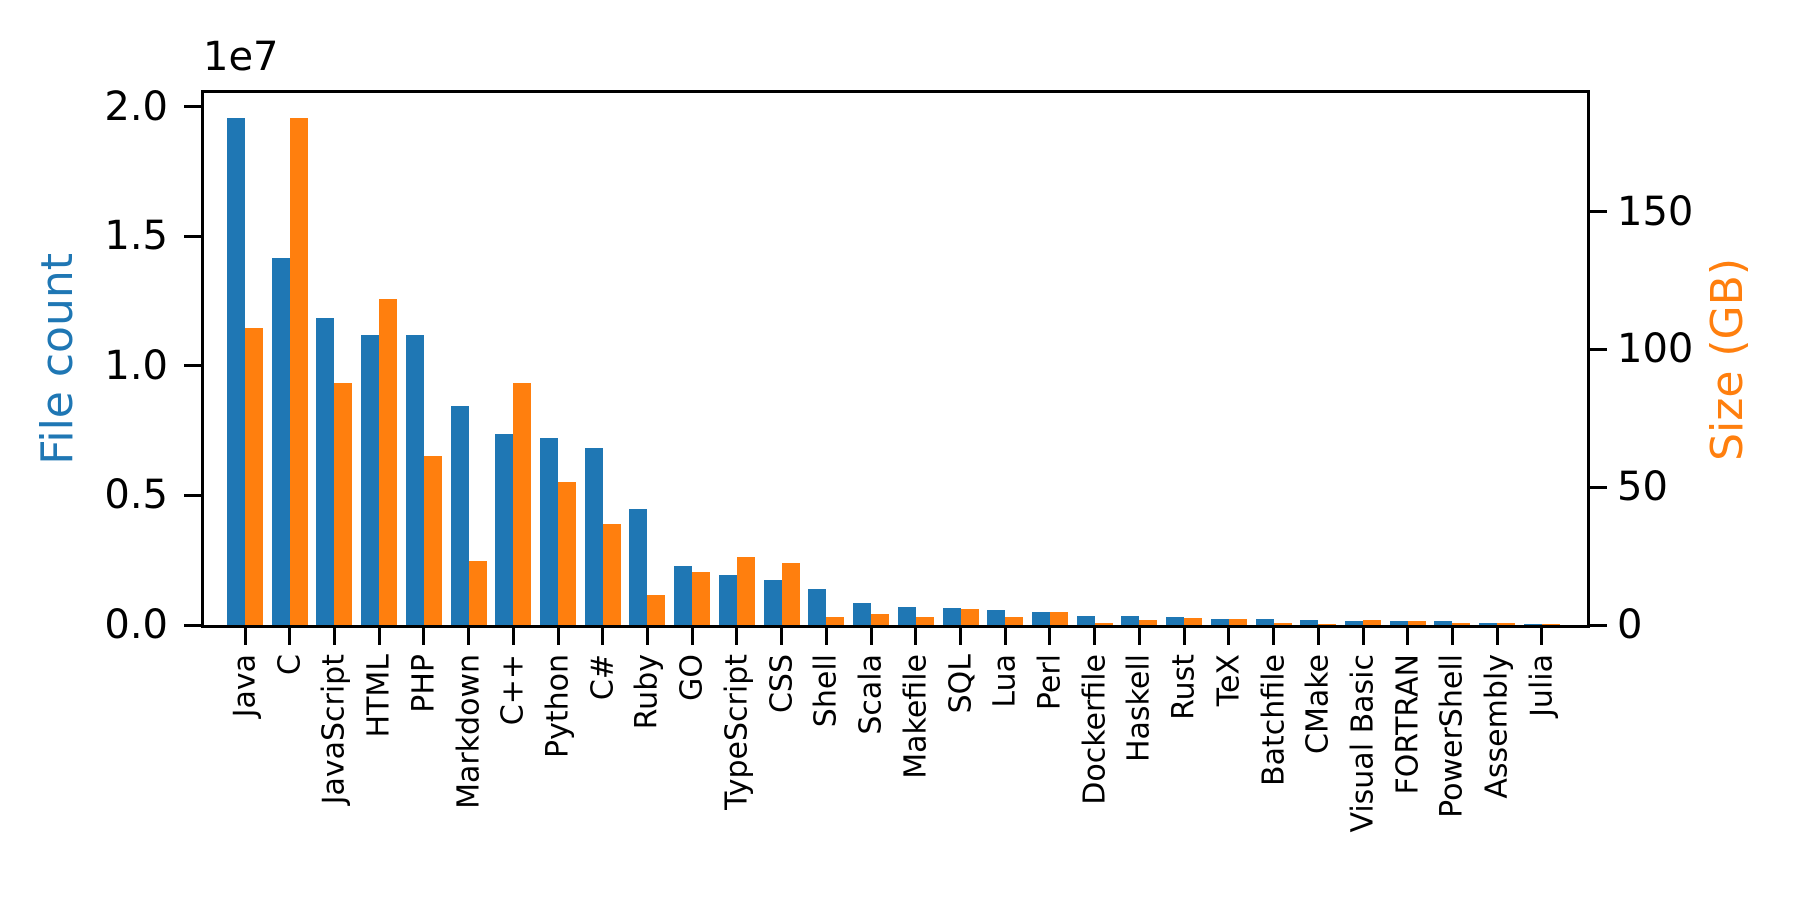  What do you see at coordinates (558, 706) in the screenshot?
I see `x-tick-label: Python` at bounding box center [558, 706].